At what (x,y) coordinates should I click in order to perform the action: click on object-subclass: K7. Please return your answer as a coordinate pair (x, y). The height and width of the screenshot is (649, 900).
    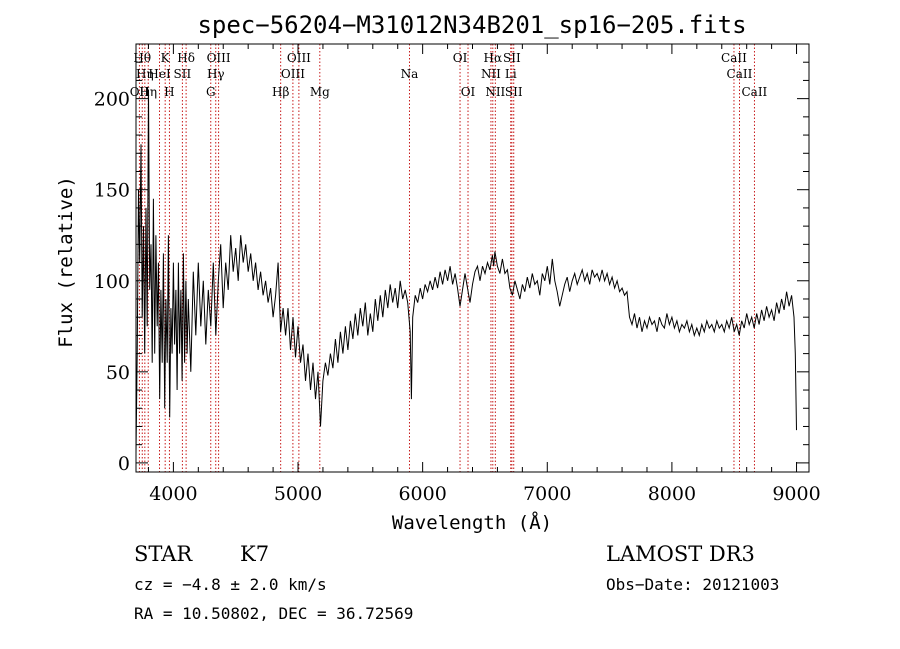
    Looking at the image, I should click on (254, 554).